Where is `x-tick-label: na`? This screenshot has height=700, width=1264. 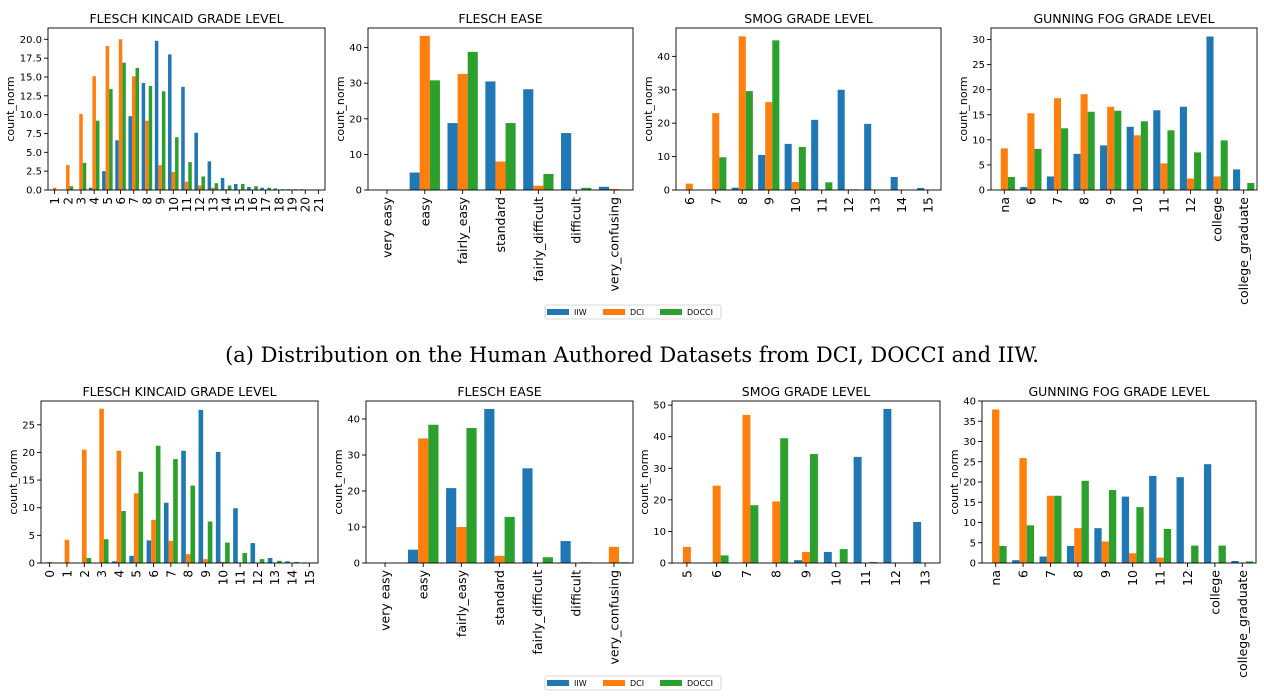
x-tick-label: na is located at coordinates (1004, 205).